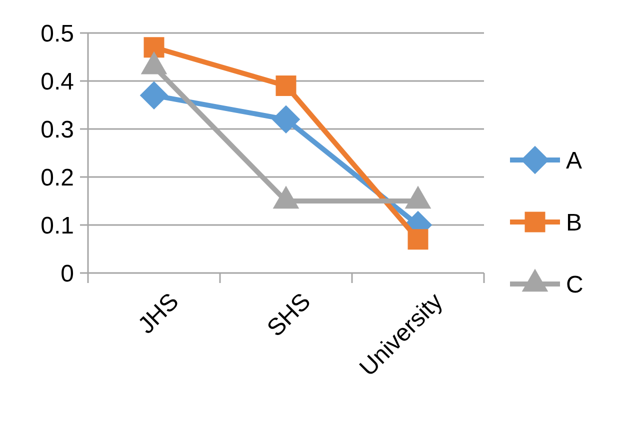 The width and height of the screenshot is (642, 421). What do you see at coordinates (574, 160) in the screenshot?
I see `legend-label: A` at bounding box center [574, 160].